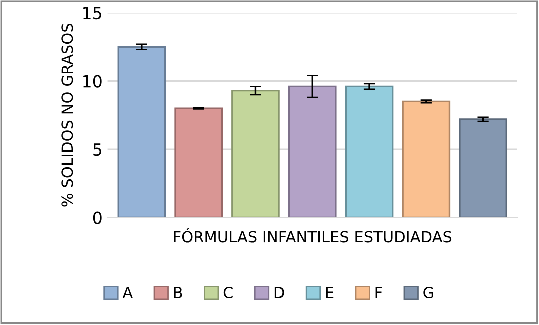 This screenshot has height=325, width=539. Describe the element at coordinates (429, 292) in the screenshot. I see `legend-label: G` at that location.